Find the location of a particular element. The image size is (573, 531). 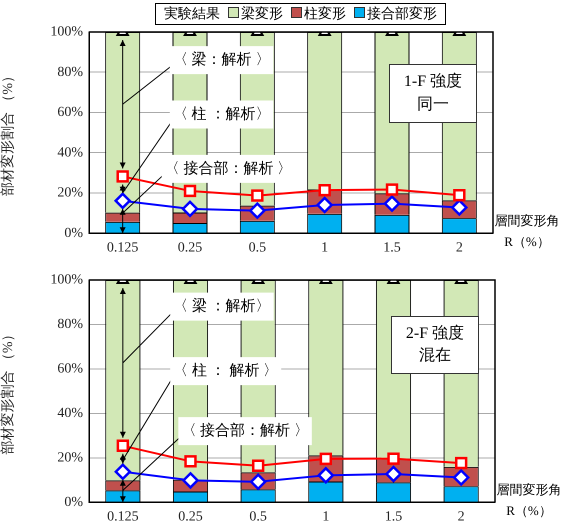

text: 2-F 強度混在 is located at coordinates (435, 345).